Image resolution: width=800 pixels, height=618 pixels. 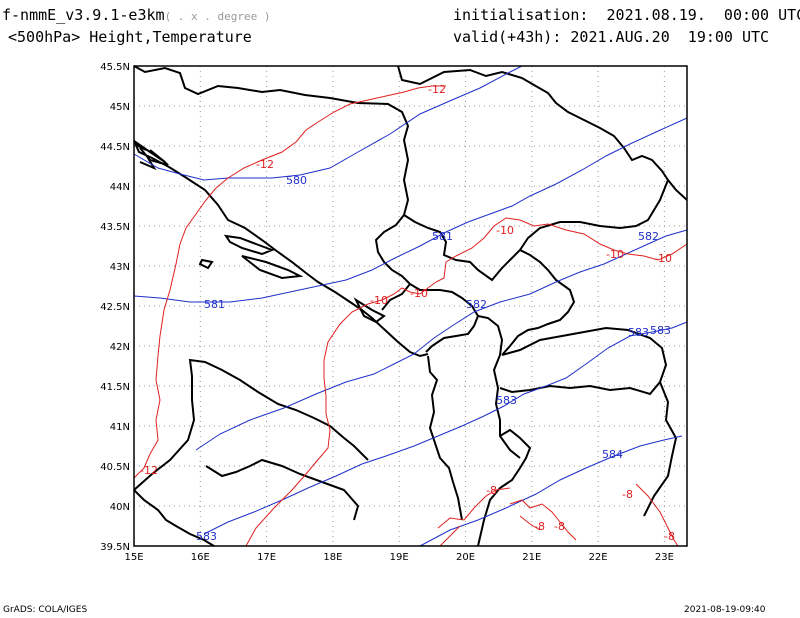 I want to click on longitude-tick-label: 23E, so click(x=664, y=557).